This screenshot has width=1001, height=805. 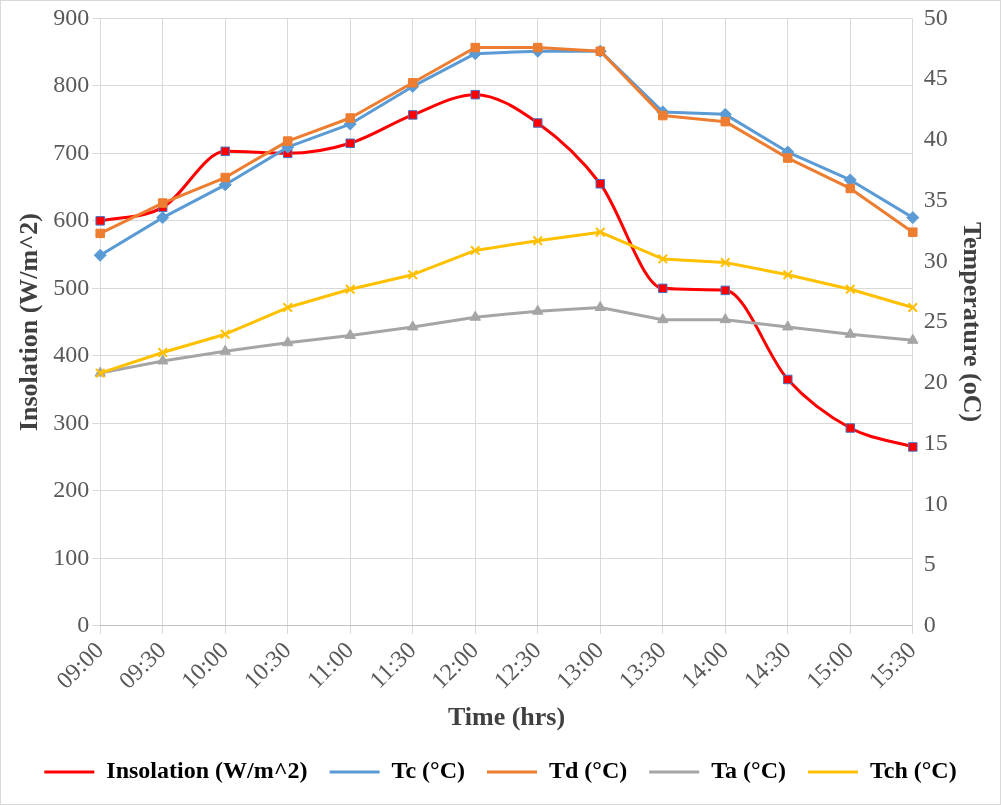 I want to click on x-axis-title: Time (hrs), so click(x=506, y=717).